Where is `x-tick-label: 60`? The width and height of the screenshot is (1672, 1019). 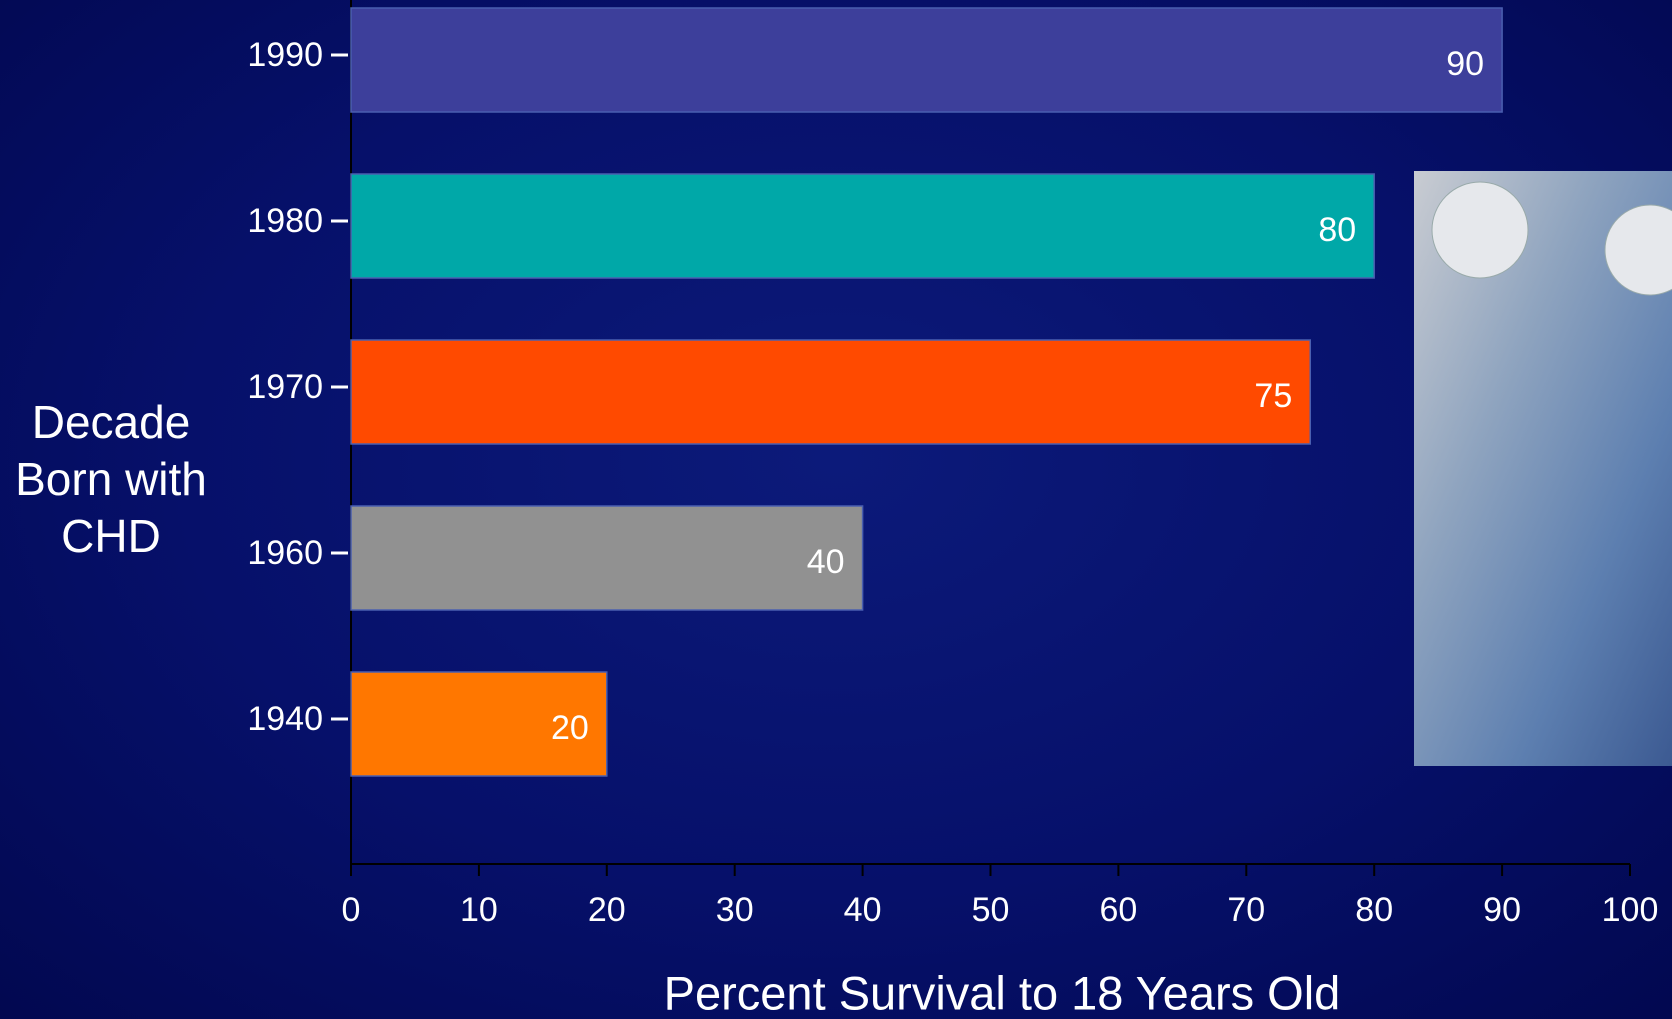 x-tick-label: 60 is located at coordinates (1118, 910).